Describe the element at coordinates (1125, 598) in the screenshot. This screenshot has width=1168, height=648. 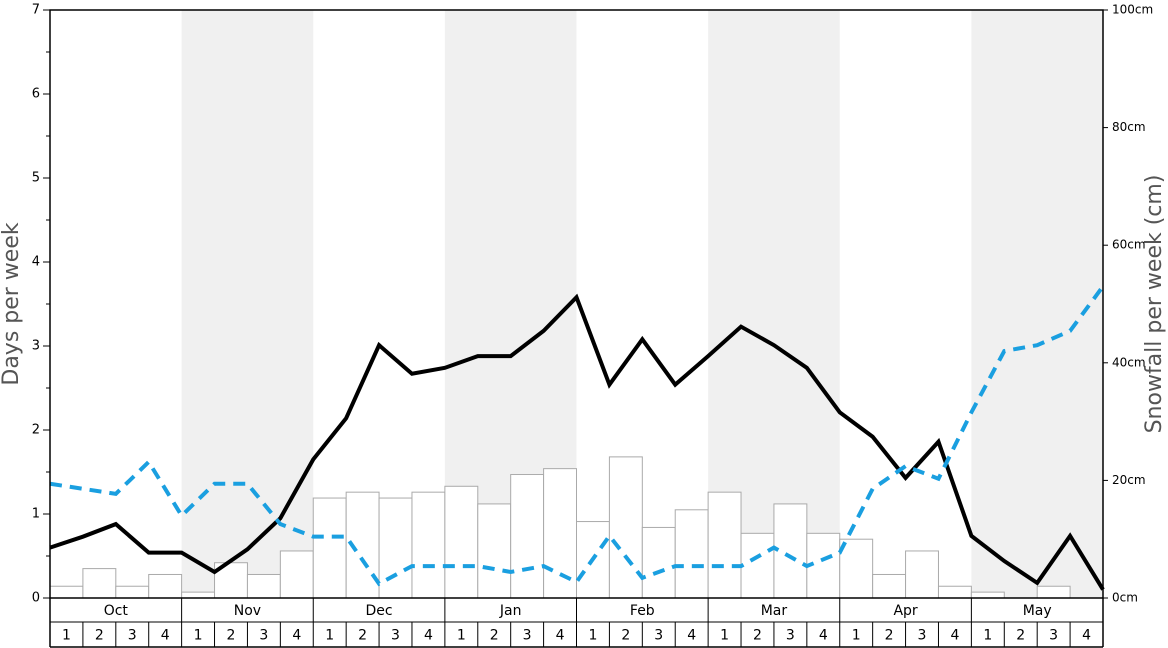
I see `y2-tick-label: 0cm` at that location.